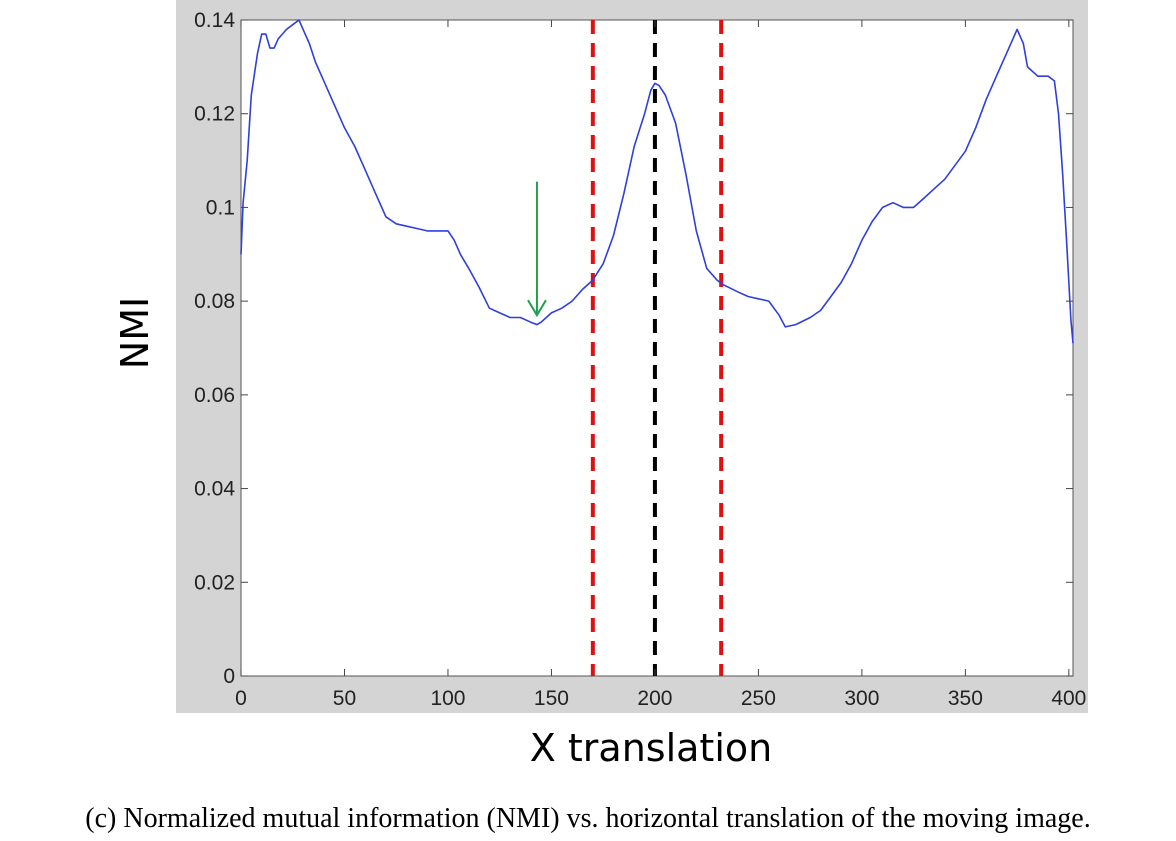 The image size is (1176, 841). Describe the element at coordinates (861, 698) in the screenshot. I see `x-tick-label: 300` at that location.